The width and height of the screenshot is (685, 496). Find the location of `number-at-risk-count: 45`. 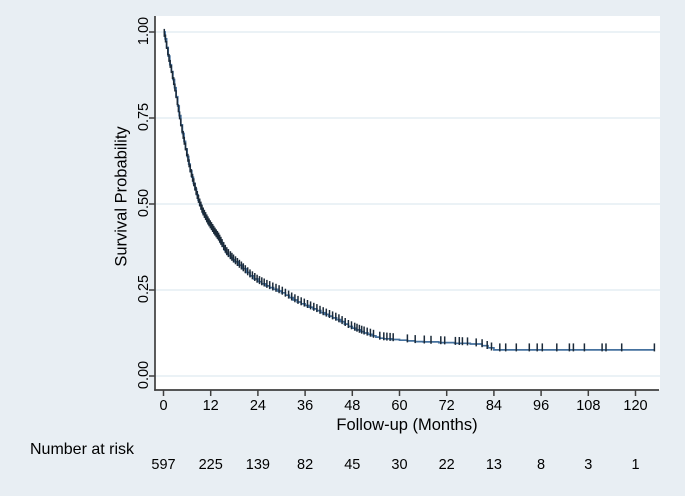

number-at-risk-count: 45 is located at coordinates (352, 465).